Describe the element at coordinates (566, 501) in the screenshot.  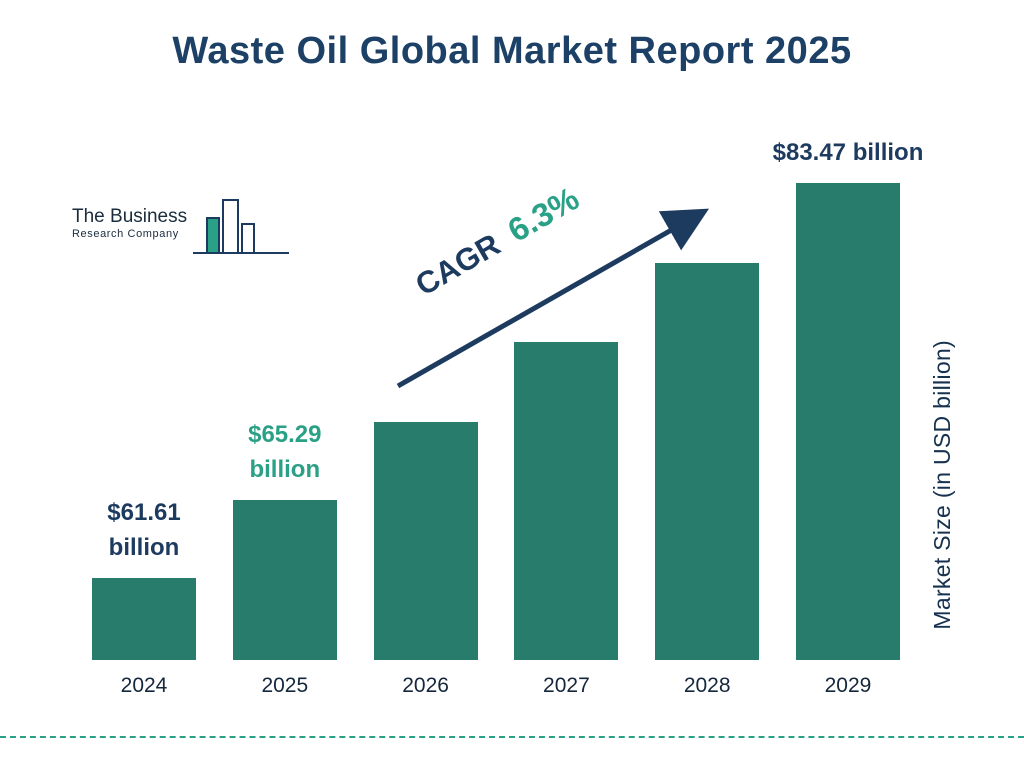
I see `bar-2027` at that location.